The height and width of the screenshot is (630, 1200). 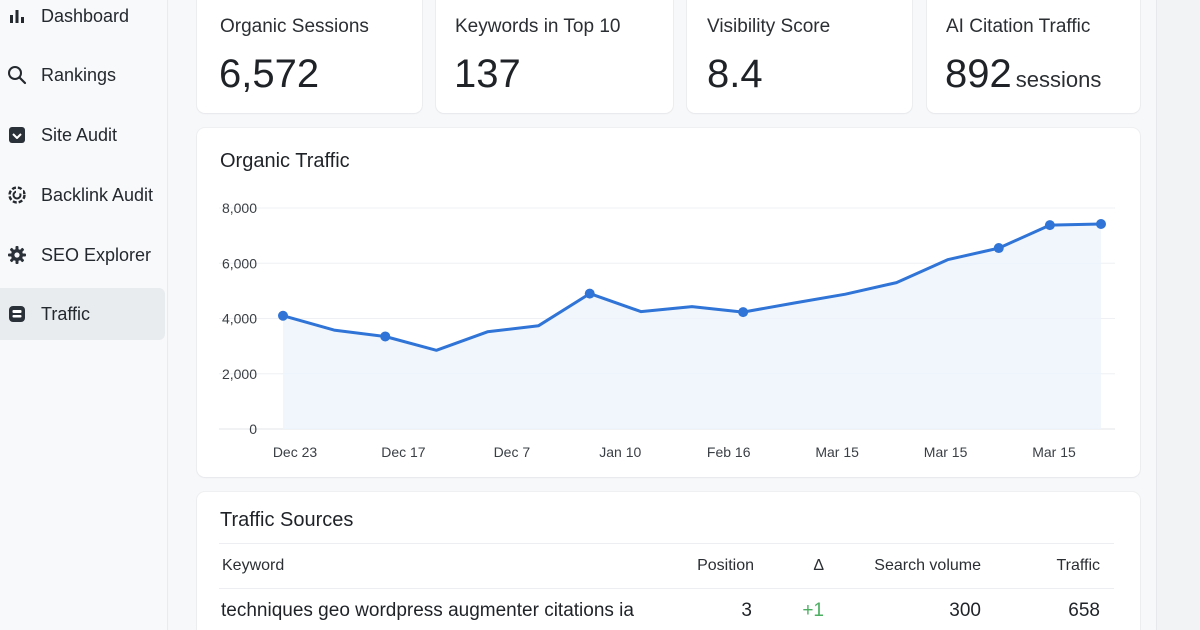 I want to click on kpi-number: 6,572, so click(x=269, y=74).